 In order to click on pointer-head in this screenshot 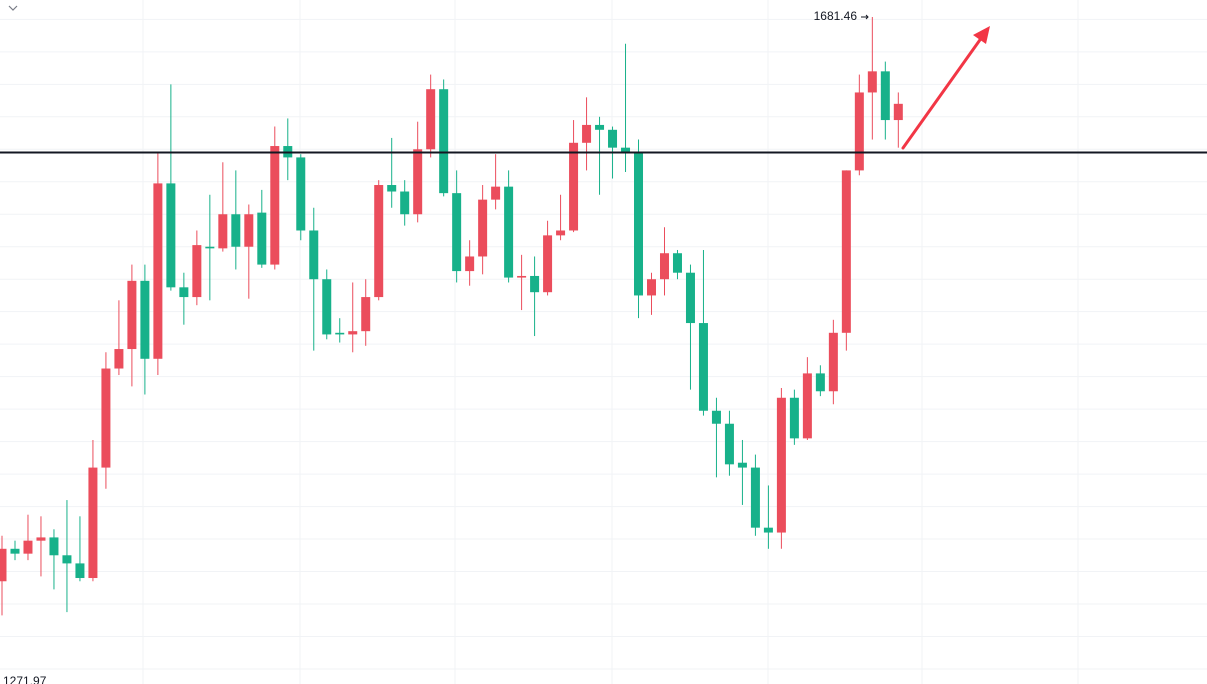, I will do `click(867, 17)`.